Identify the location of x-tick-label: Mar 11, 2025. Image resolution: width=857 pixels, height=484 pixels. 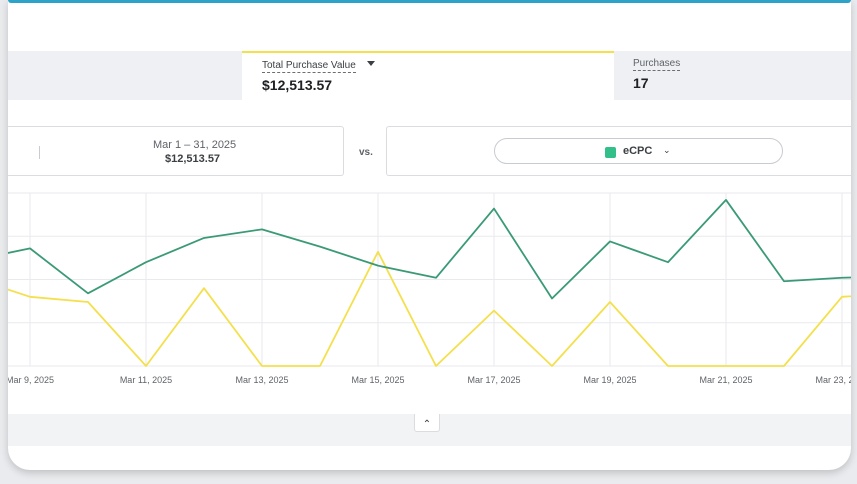
(146, 380).